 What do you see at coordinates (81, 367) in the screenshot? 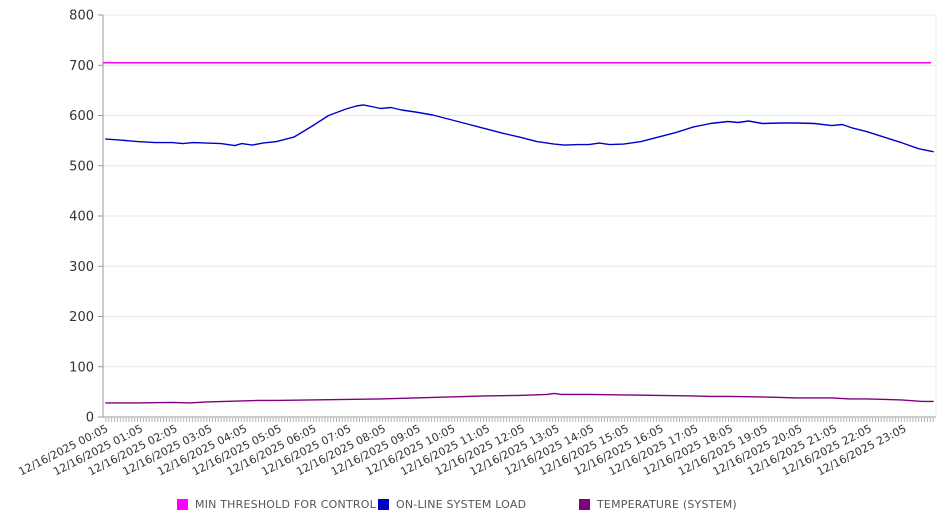
I see `svg-text: 100` at bounding box center [81, 367].